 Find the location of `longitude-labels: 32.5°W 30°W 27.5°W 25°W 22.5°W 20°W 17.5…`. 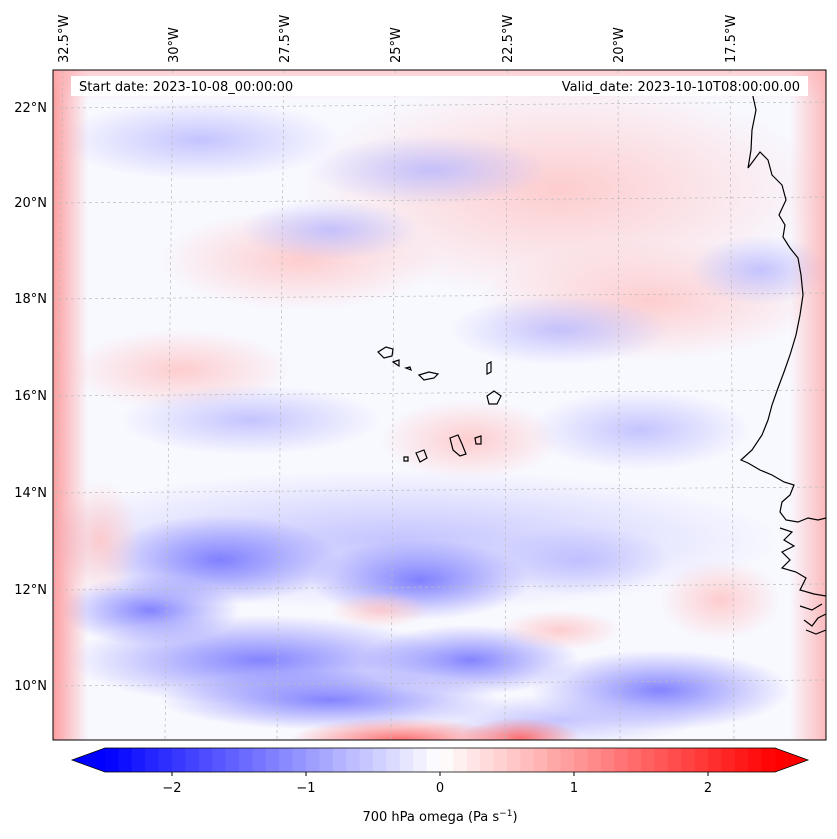

longitude-labels: 32.5°W 30°W 27.5°W 25°W 22.5°W 20°W 17.5… is located at coordinates (398, 39).